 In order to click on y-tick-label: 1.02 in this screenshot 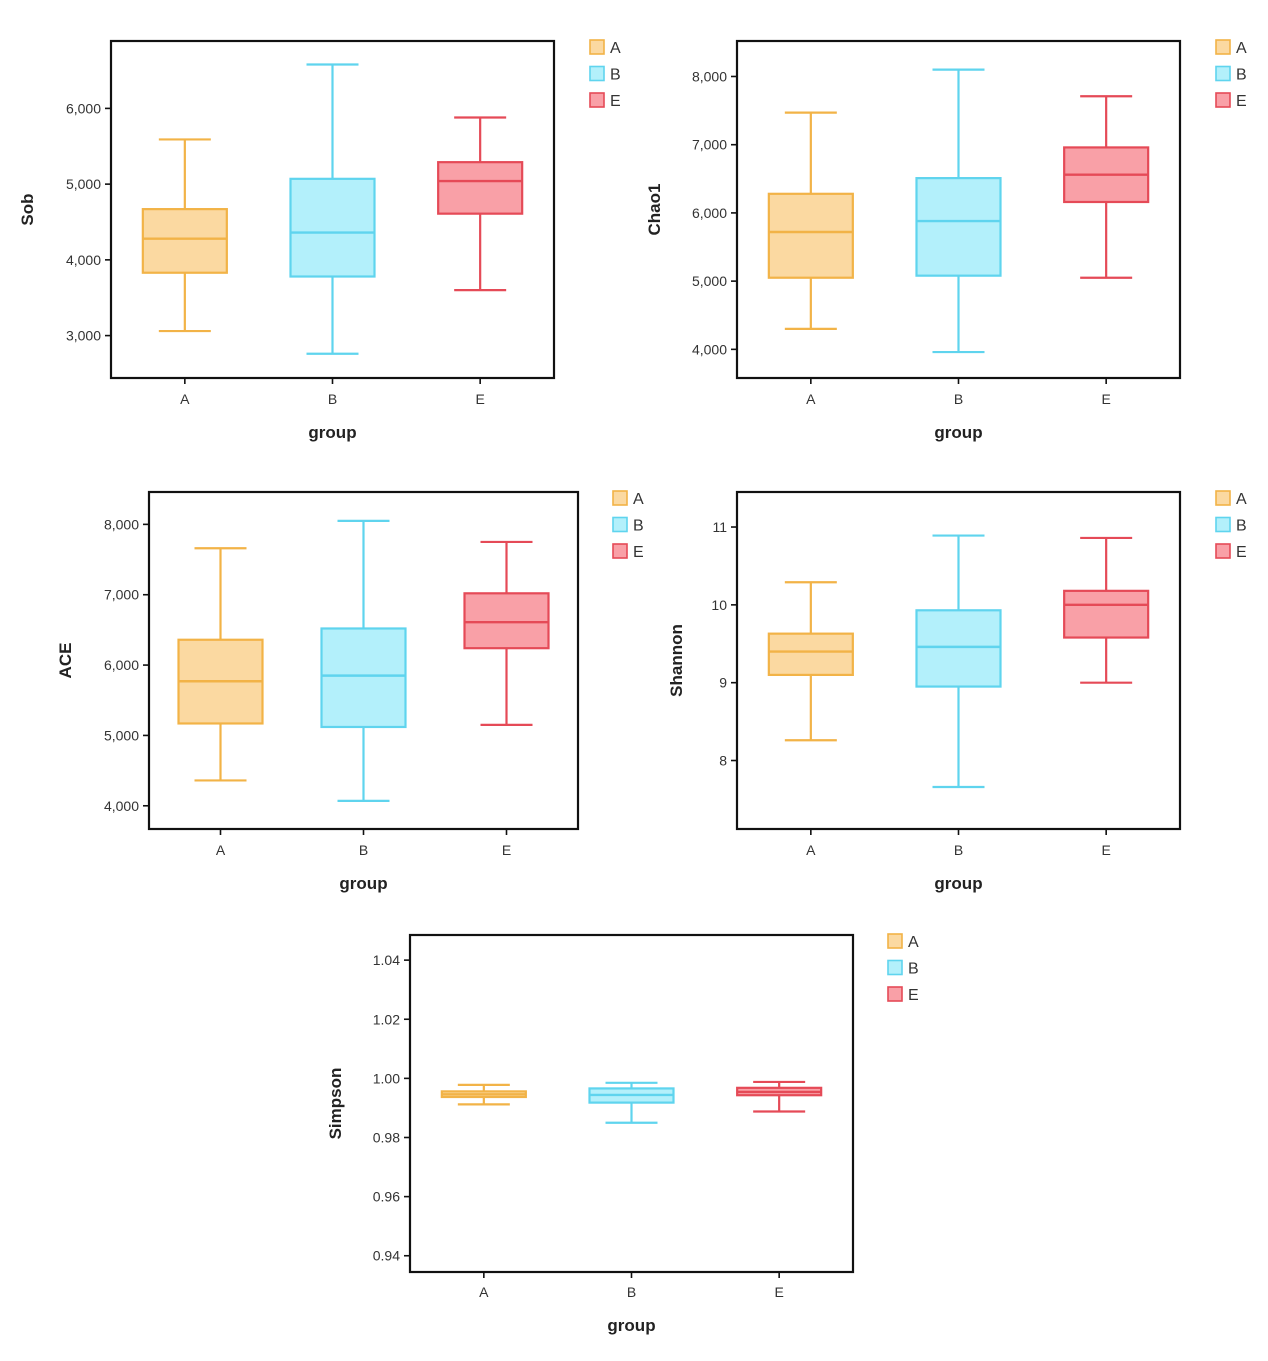, I will do `click(386, 1019)`.